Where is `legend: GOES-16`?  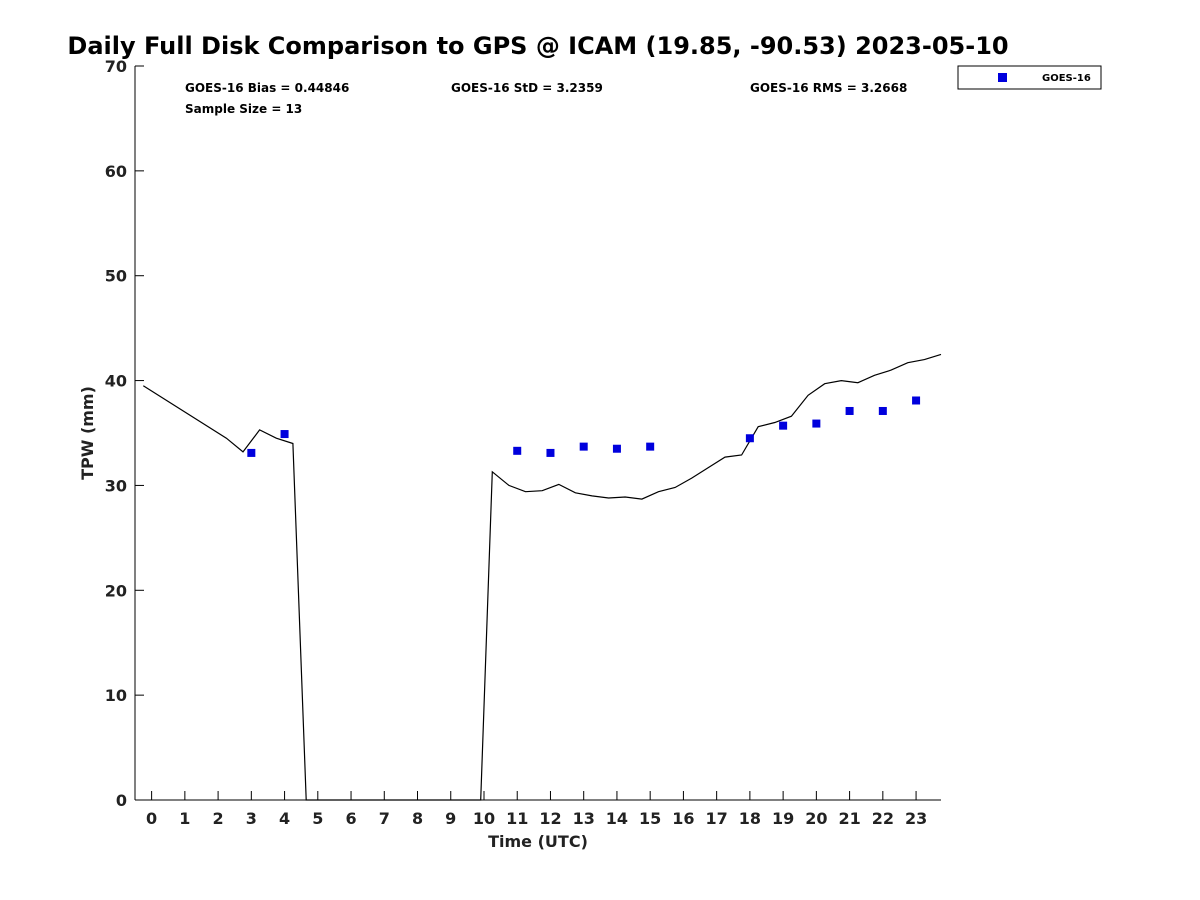 legend: GOES-16 is located at coordinates (1029, 77).